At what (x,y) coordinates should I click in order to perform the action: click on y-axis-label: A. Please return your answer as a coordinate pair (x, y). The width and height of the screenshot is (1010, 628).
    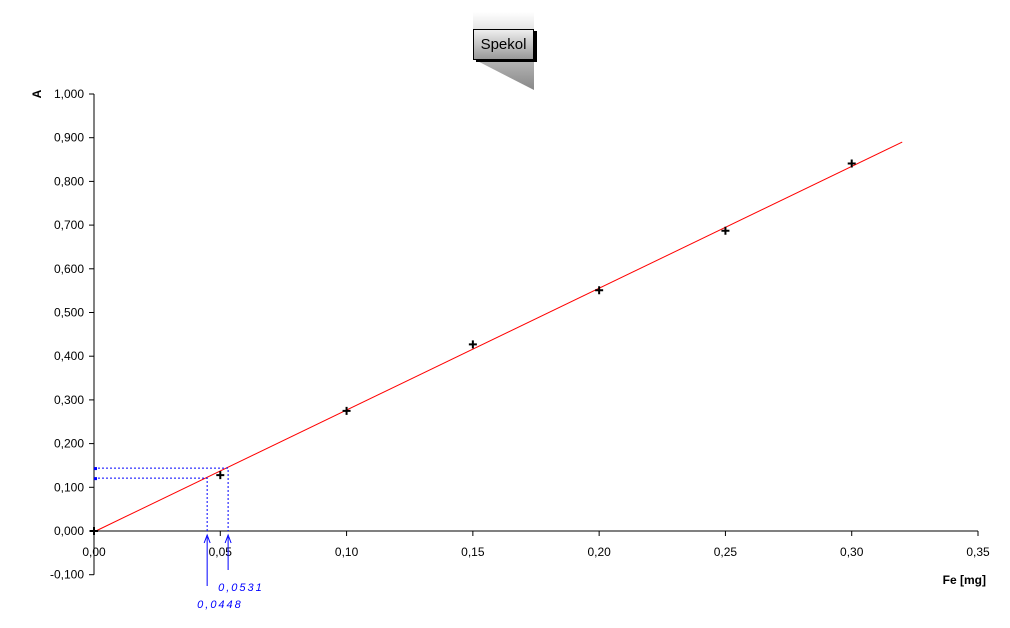
    Looking at the image, I should click on (37, 93).